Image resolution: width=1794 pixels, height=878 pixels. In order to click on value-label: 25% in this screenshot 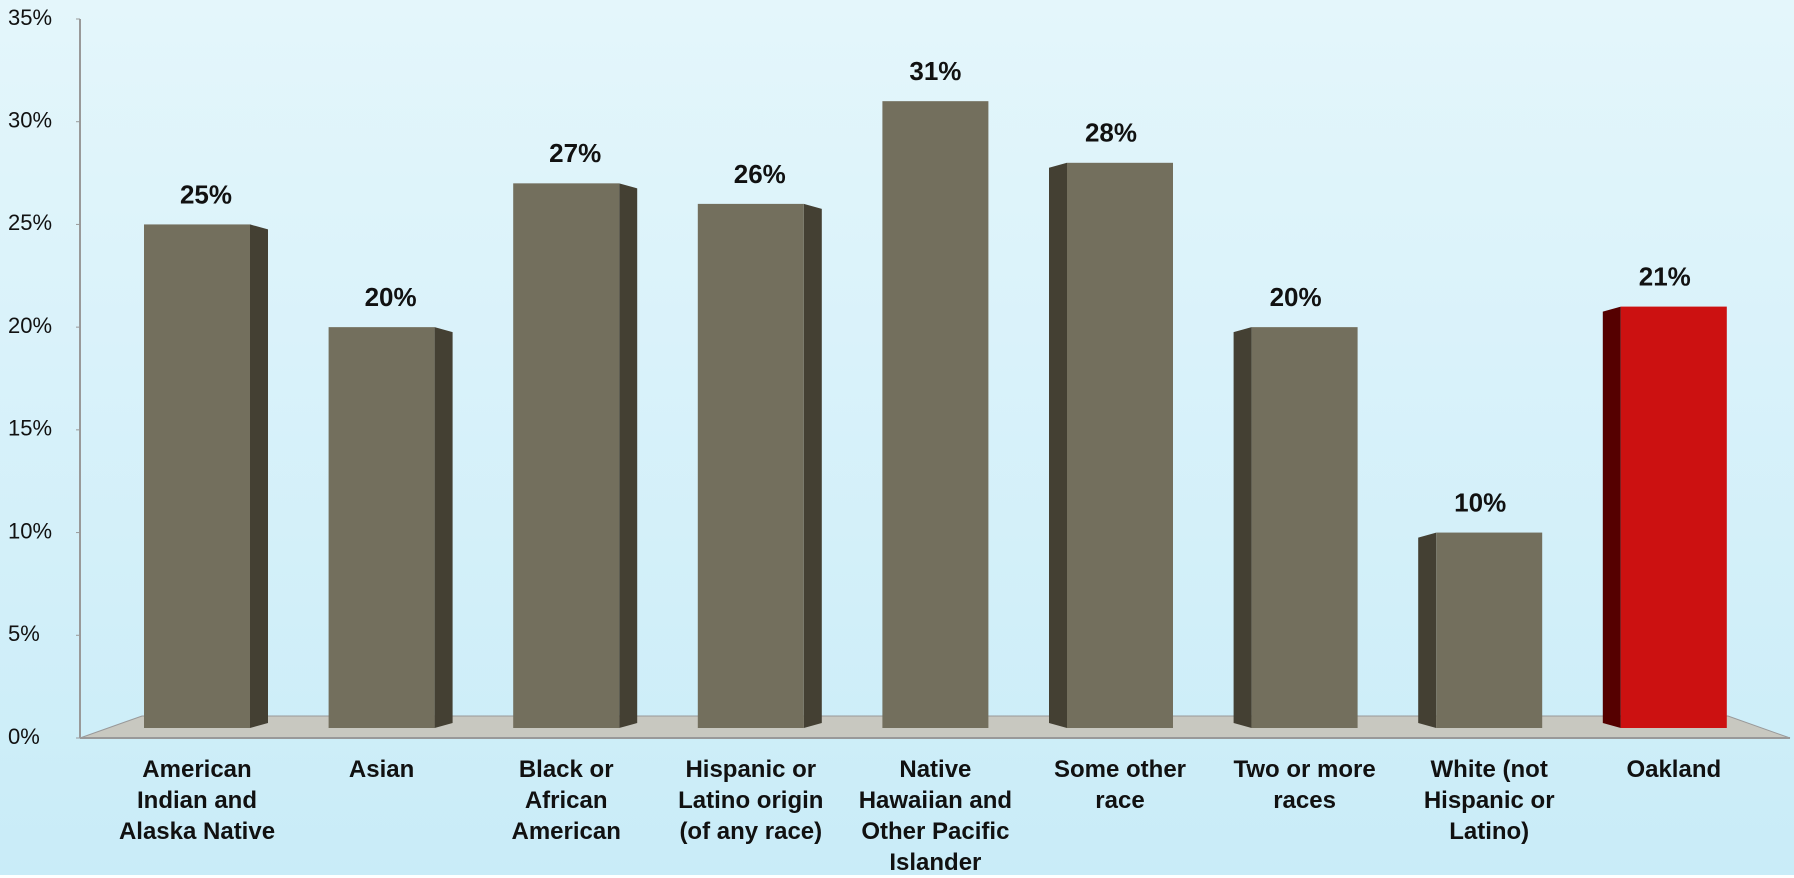, I will do `click(206, 194)`.